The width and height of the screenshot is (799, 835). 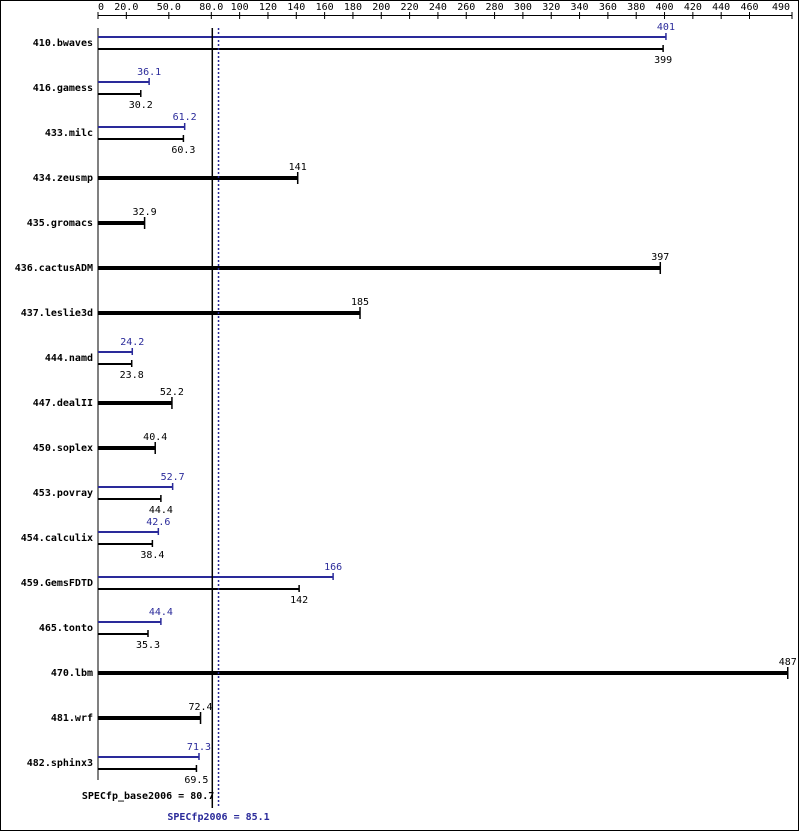 What do you see at coordinates (63, 493) in the screenshot?
I see `category-label: 453.povray` at bounding box center [63, 493].